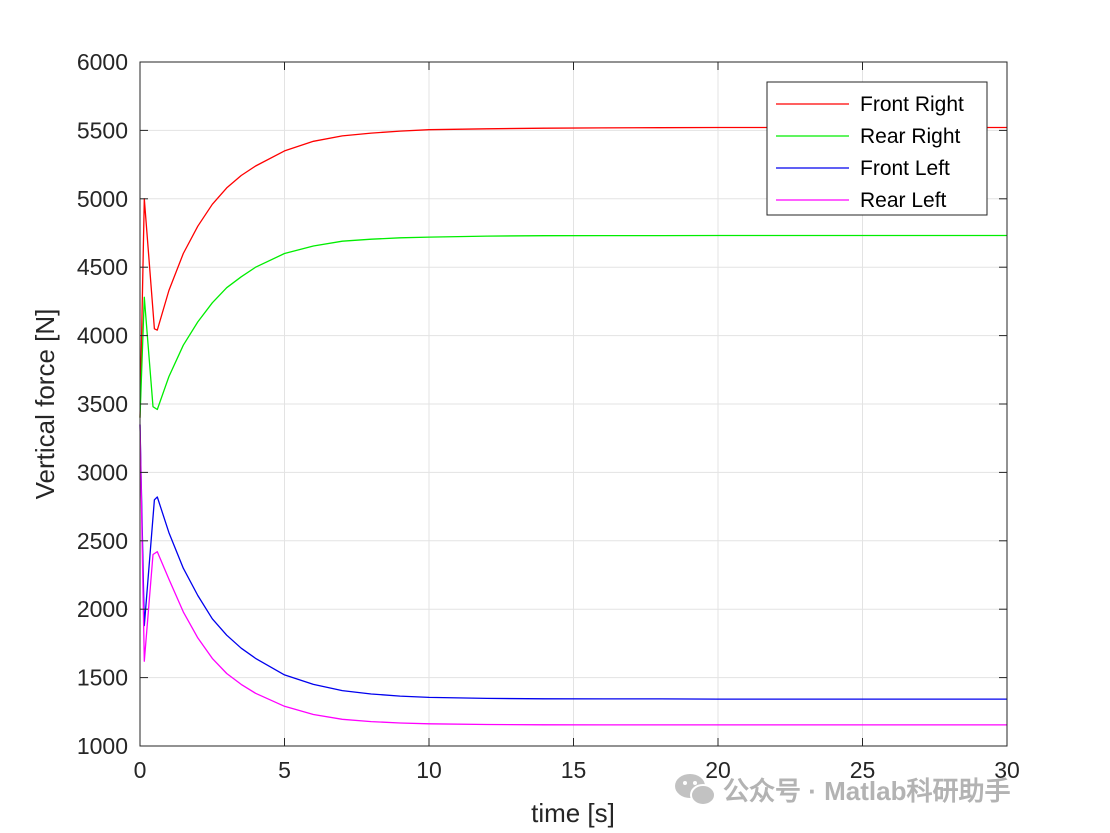 This screenshot has height=833, width=1110. Describe the element at coordinates (429, 770) in the screenshot. I see `x-tick-label: 10` at that location.